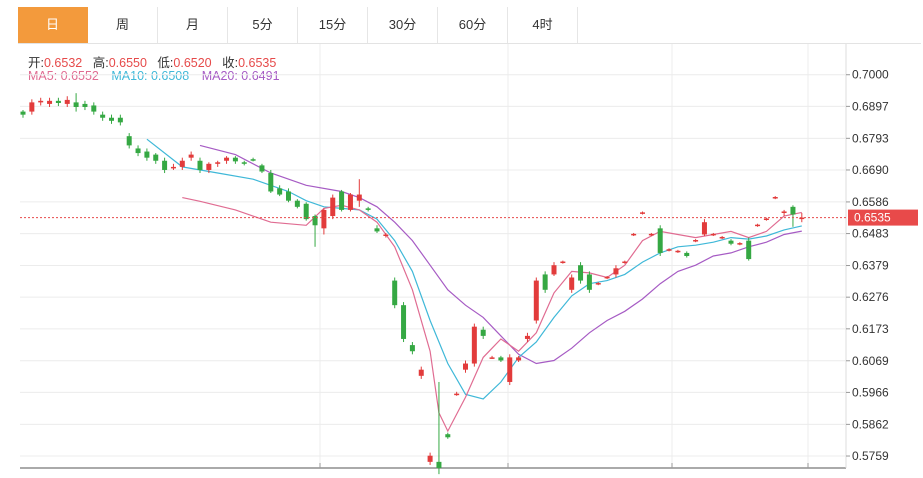 The width and height of the screenshot is (923, 478). Describe the element at coordinates (53, 25) in the screenshot. I see `tab-day: 日` at that location.